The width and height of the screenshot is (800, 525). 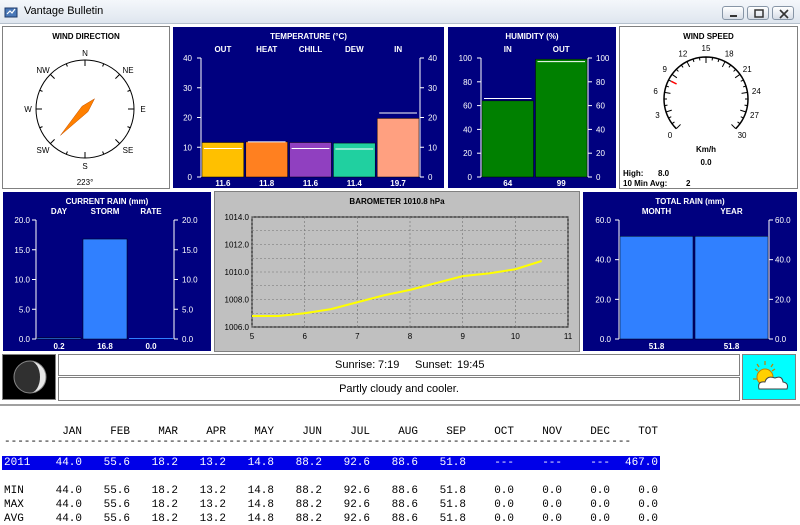 What do you see at coordinates (190, 220) in the screenshot?
I see `current-rain-tick-label-right: 20.0` at bounding box center [190, 220].